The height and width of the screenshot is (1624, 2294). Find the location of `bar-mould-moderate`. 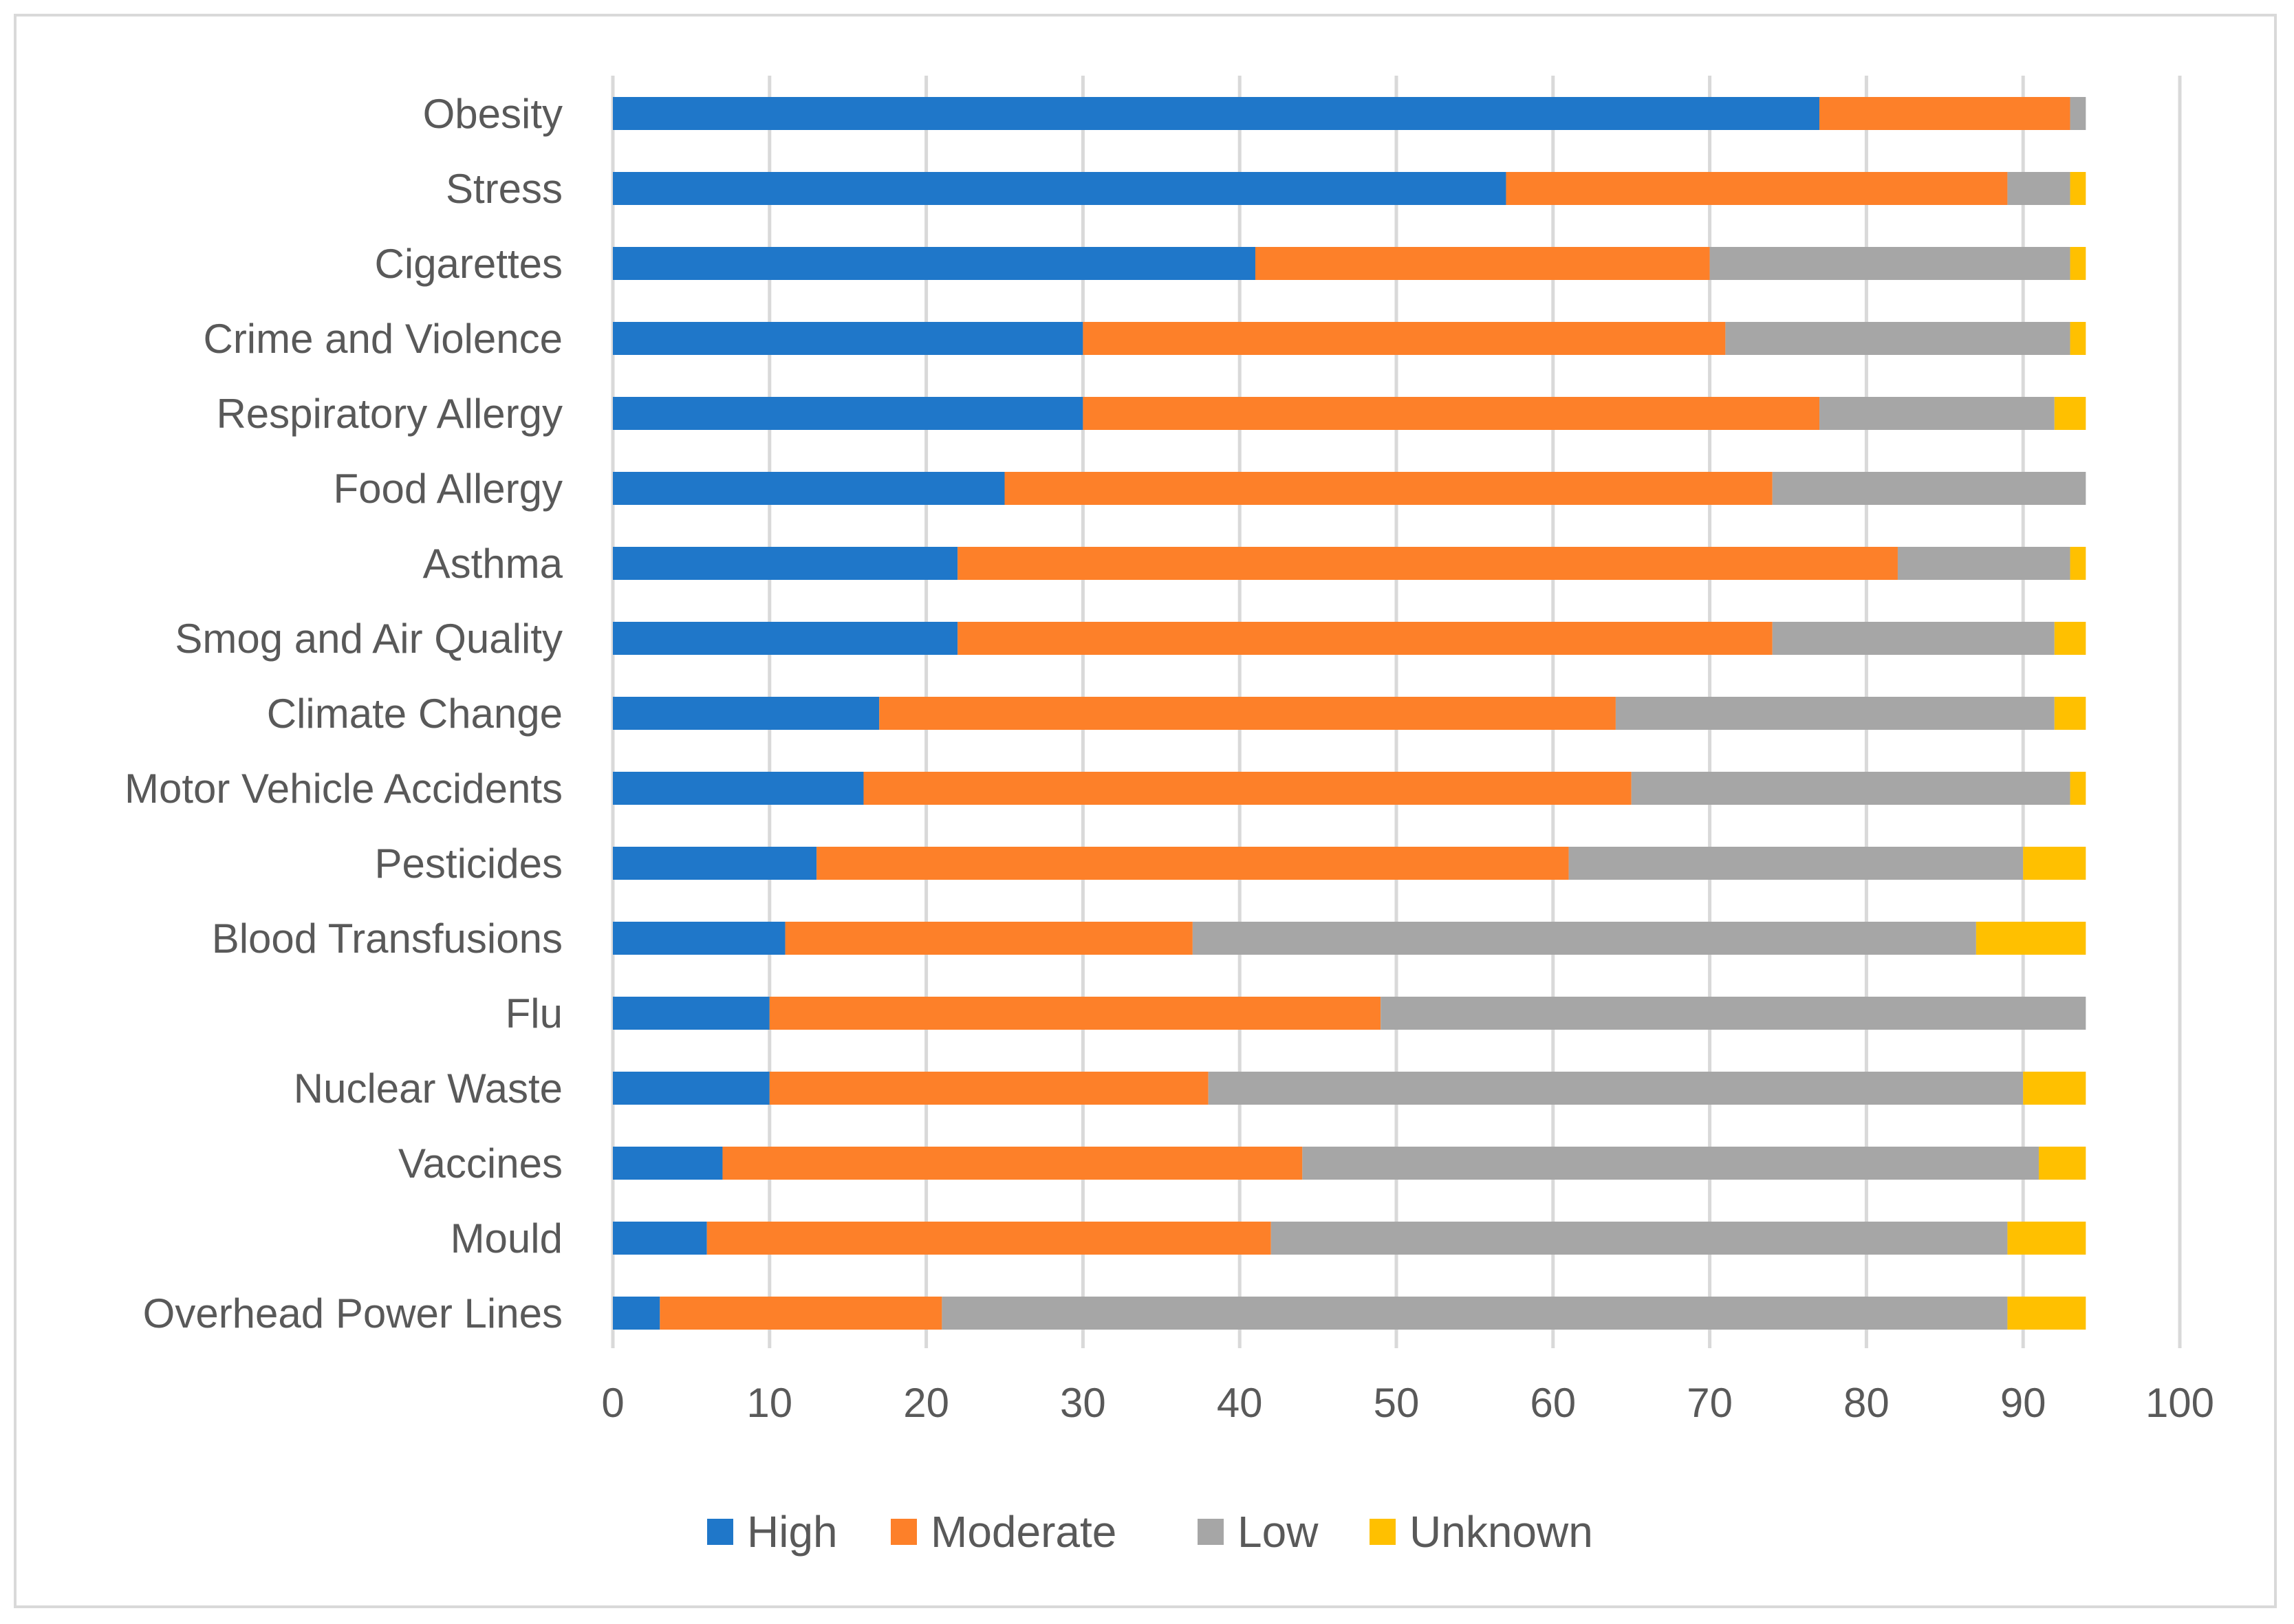

bar-mould-moderate is located at coordinates (988, 1238).